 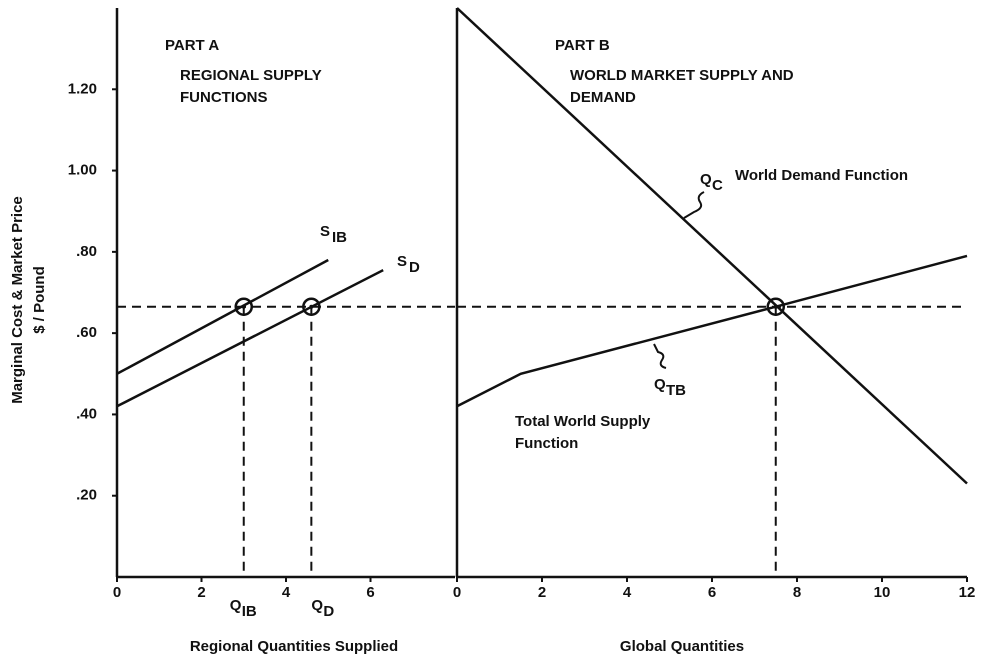 What do you see at coordinates (603, 97) in the screenshot?
I see `panel-subtitle: DEMAND` at bounding box center [603, 97].